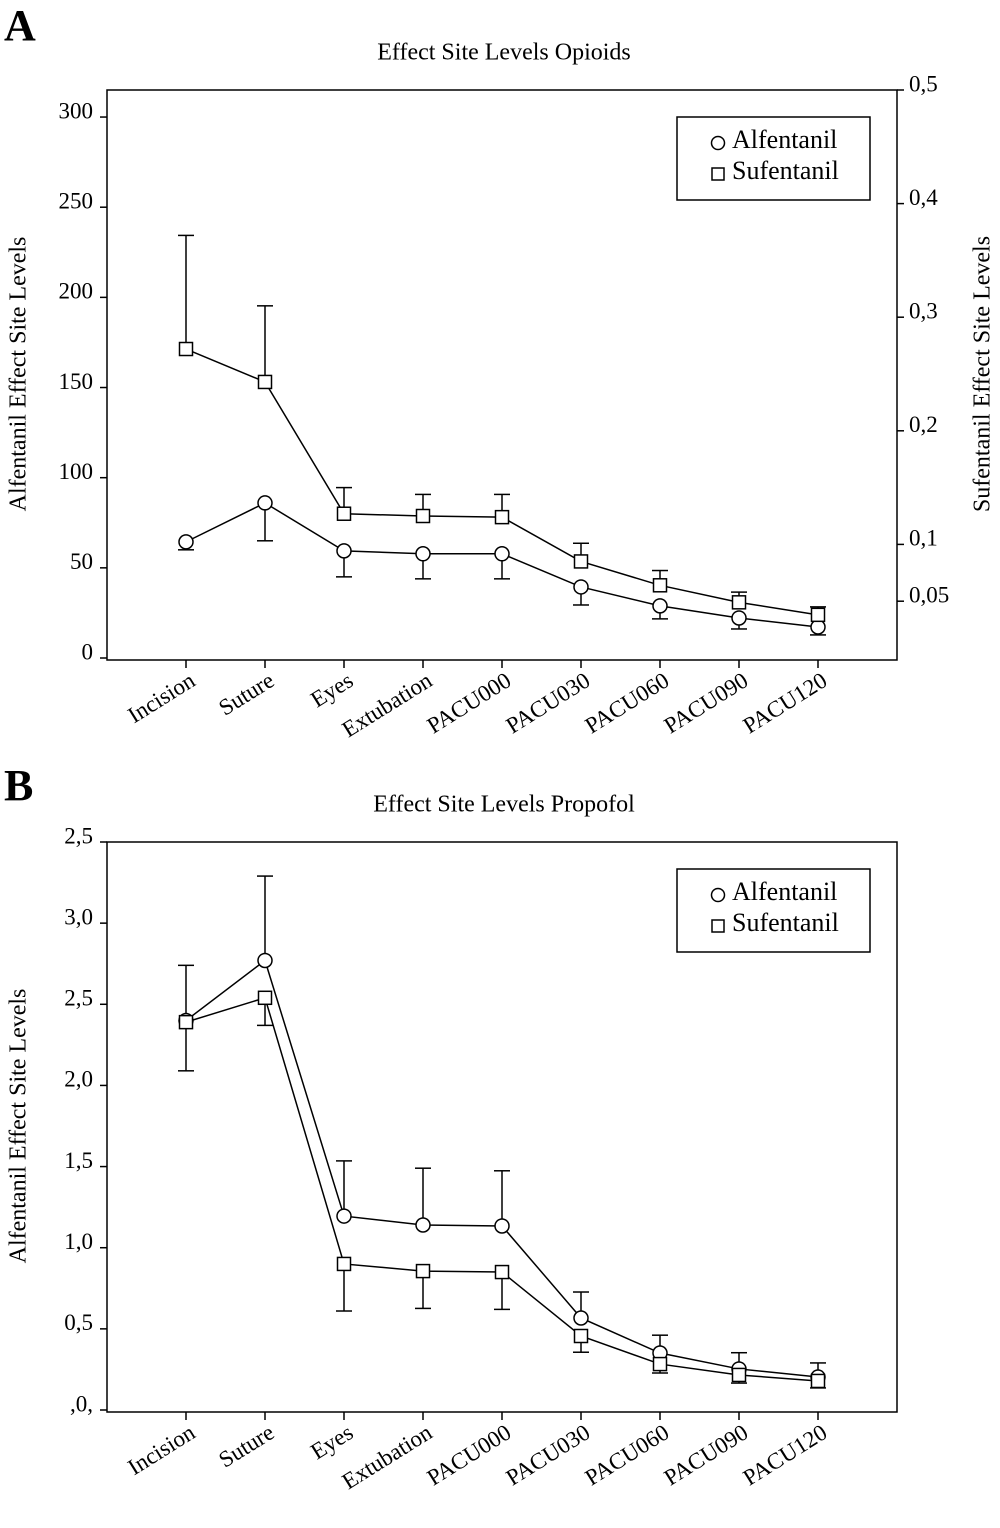 This screenshot has height=1528, width=1000. I want to click on y2-tick-label: 0,4, so click(923, 197).